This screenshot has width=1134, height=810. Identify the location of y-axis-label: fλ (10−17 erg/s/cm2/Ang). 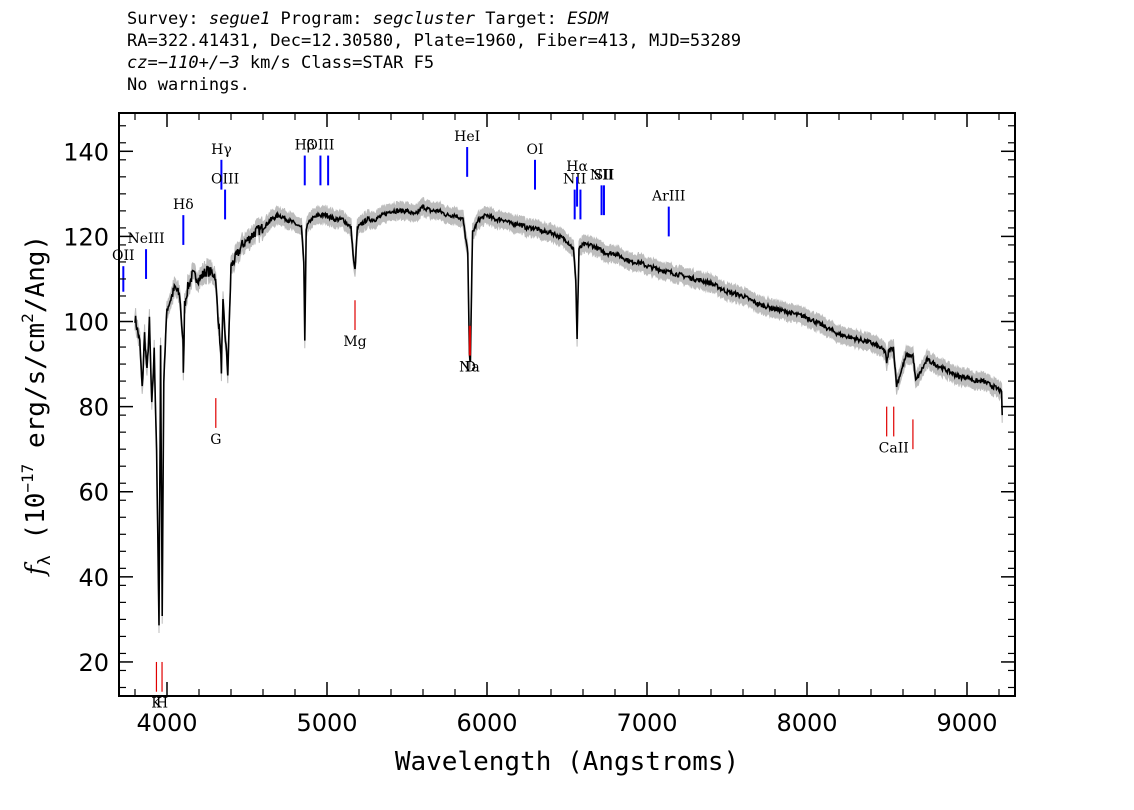
(36, 406).